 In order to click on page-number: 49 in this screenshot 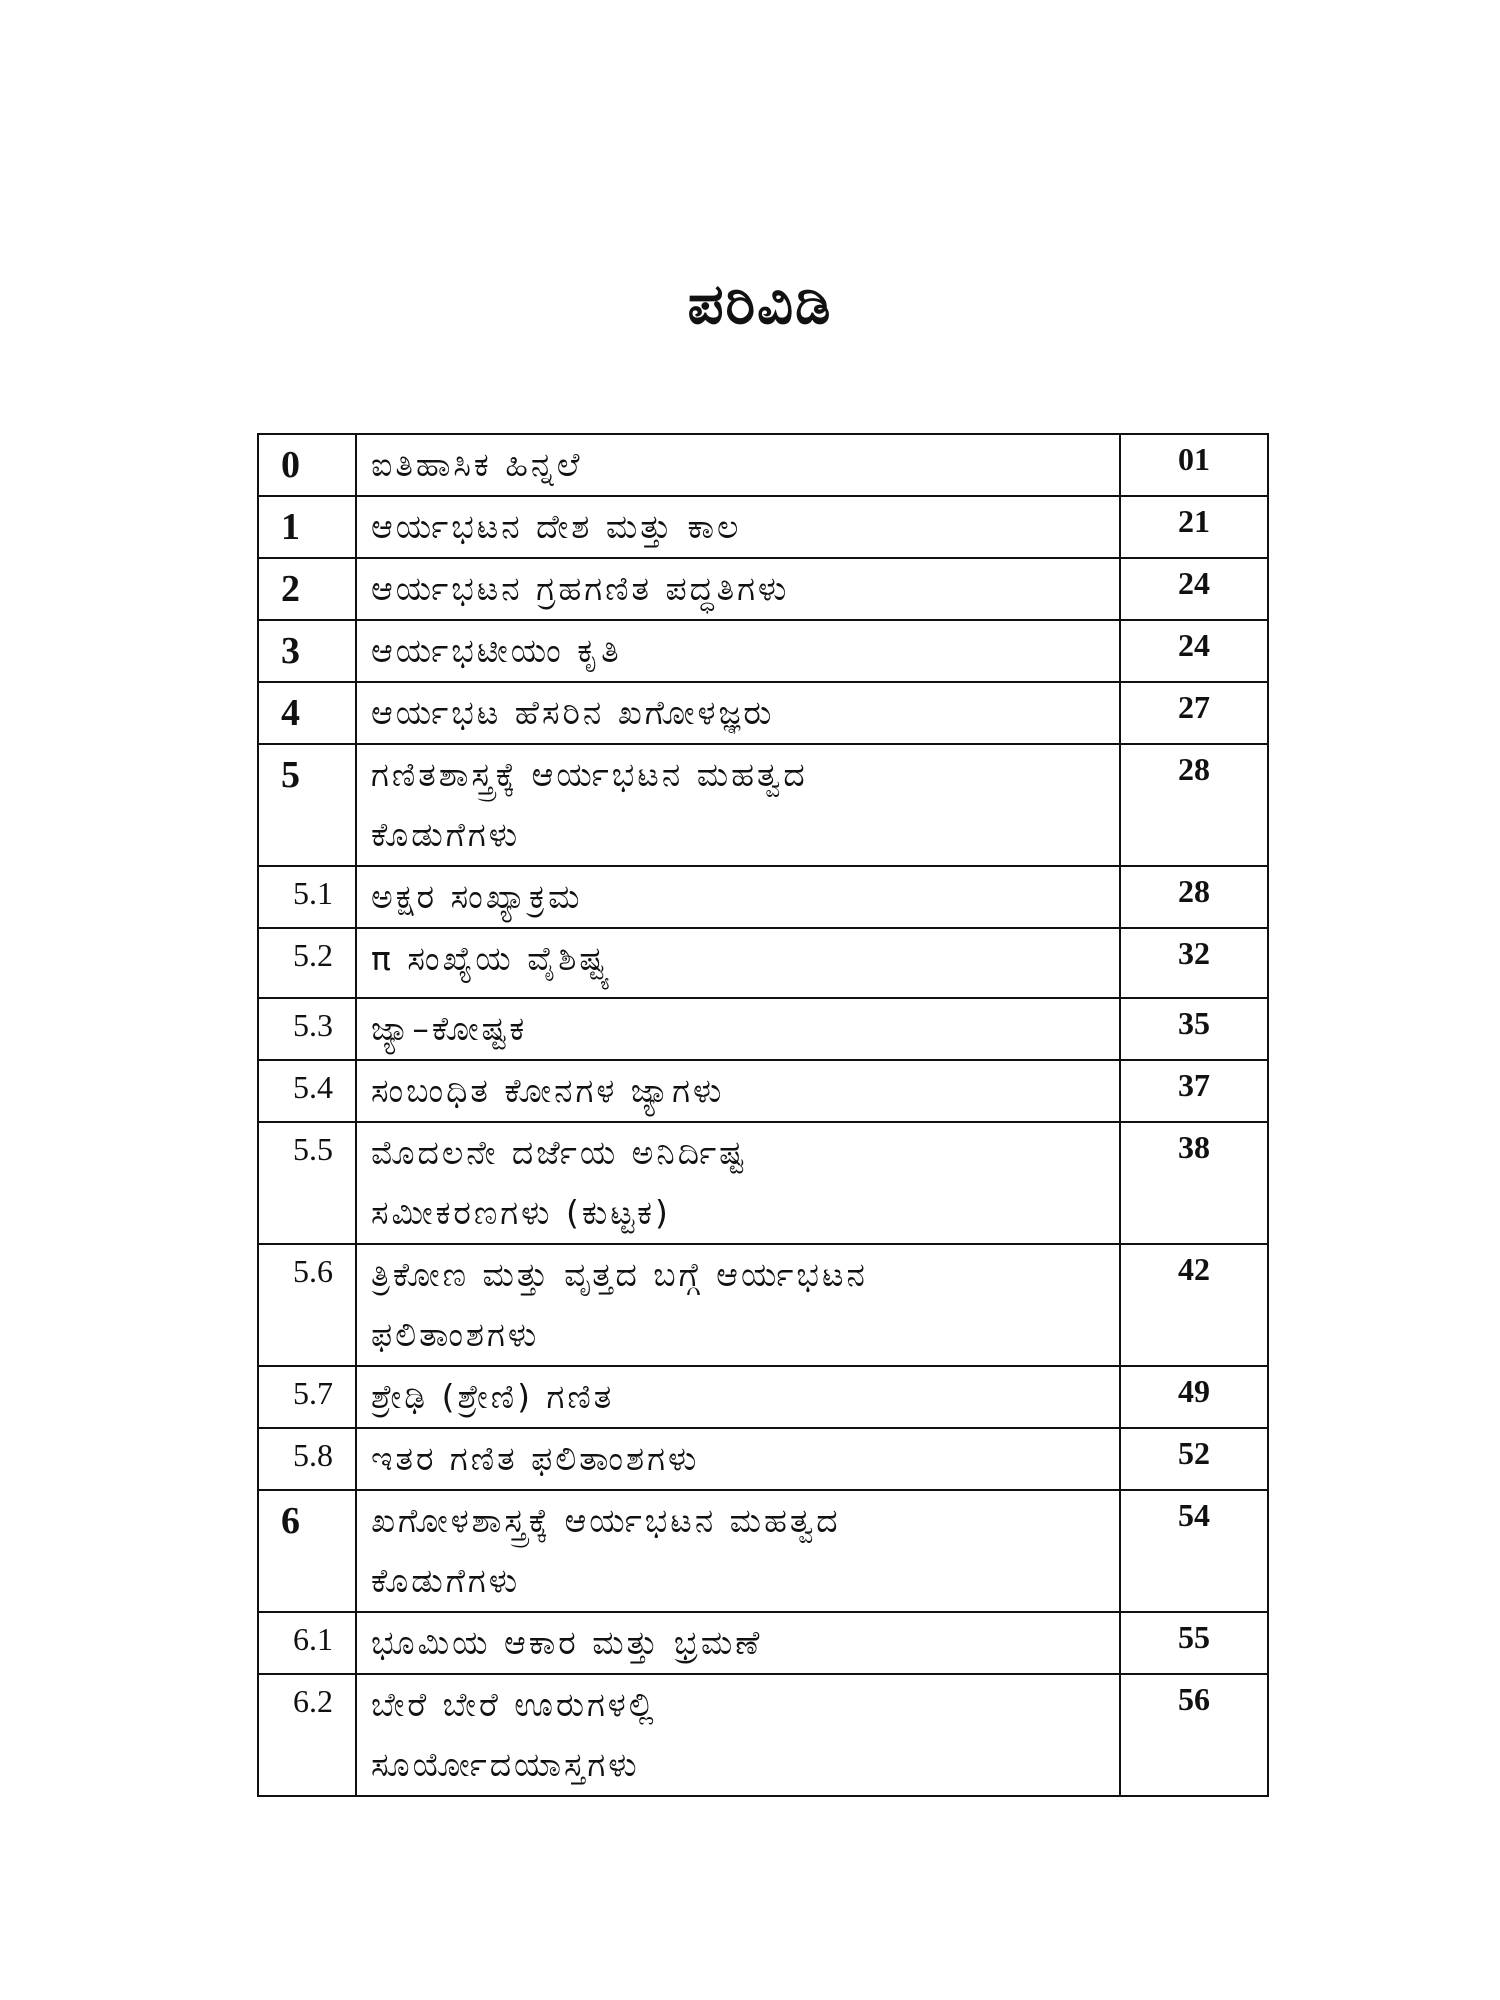, I will do `click(1194, 1397)`.